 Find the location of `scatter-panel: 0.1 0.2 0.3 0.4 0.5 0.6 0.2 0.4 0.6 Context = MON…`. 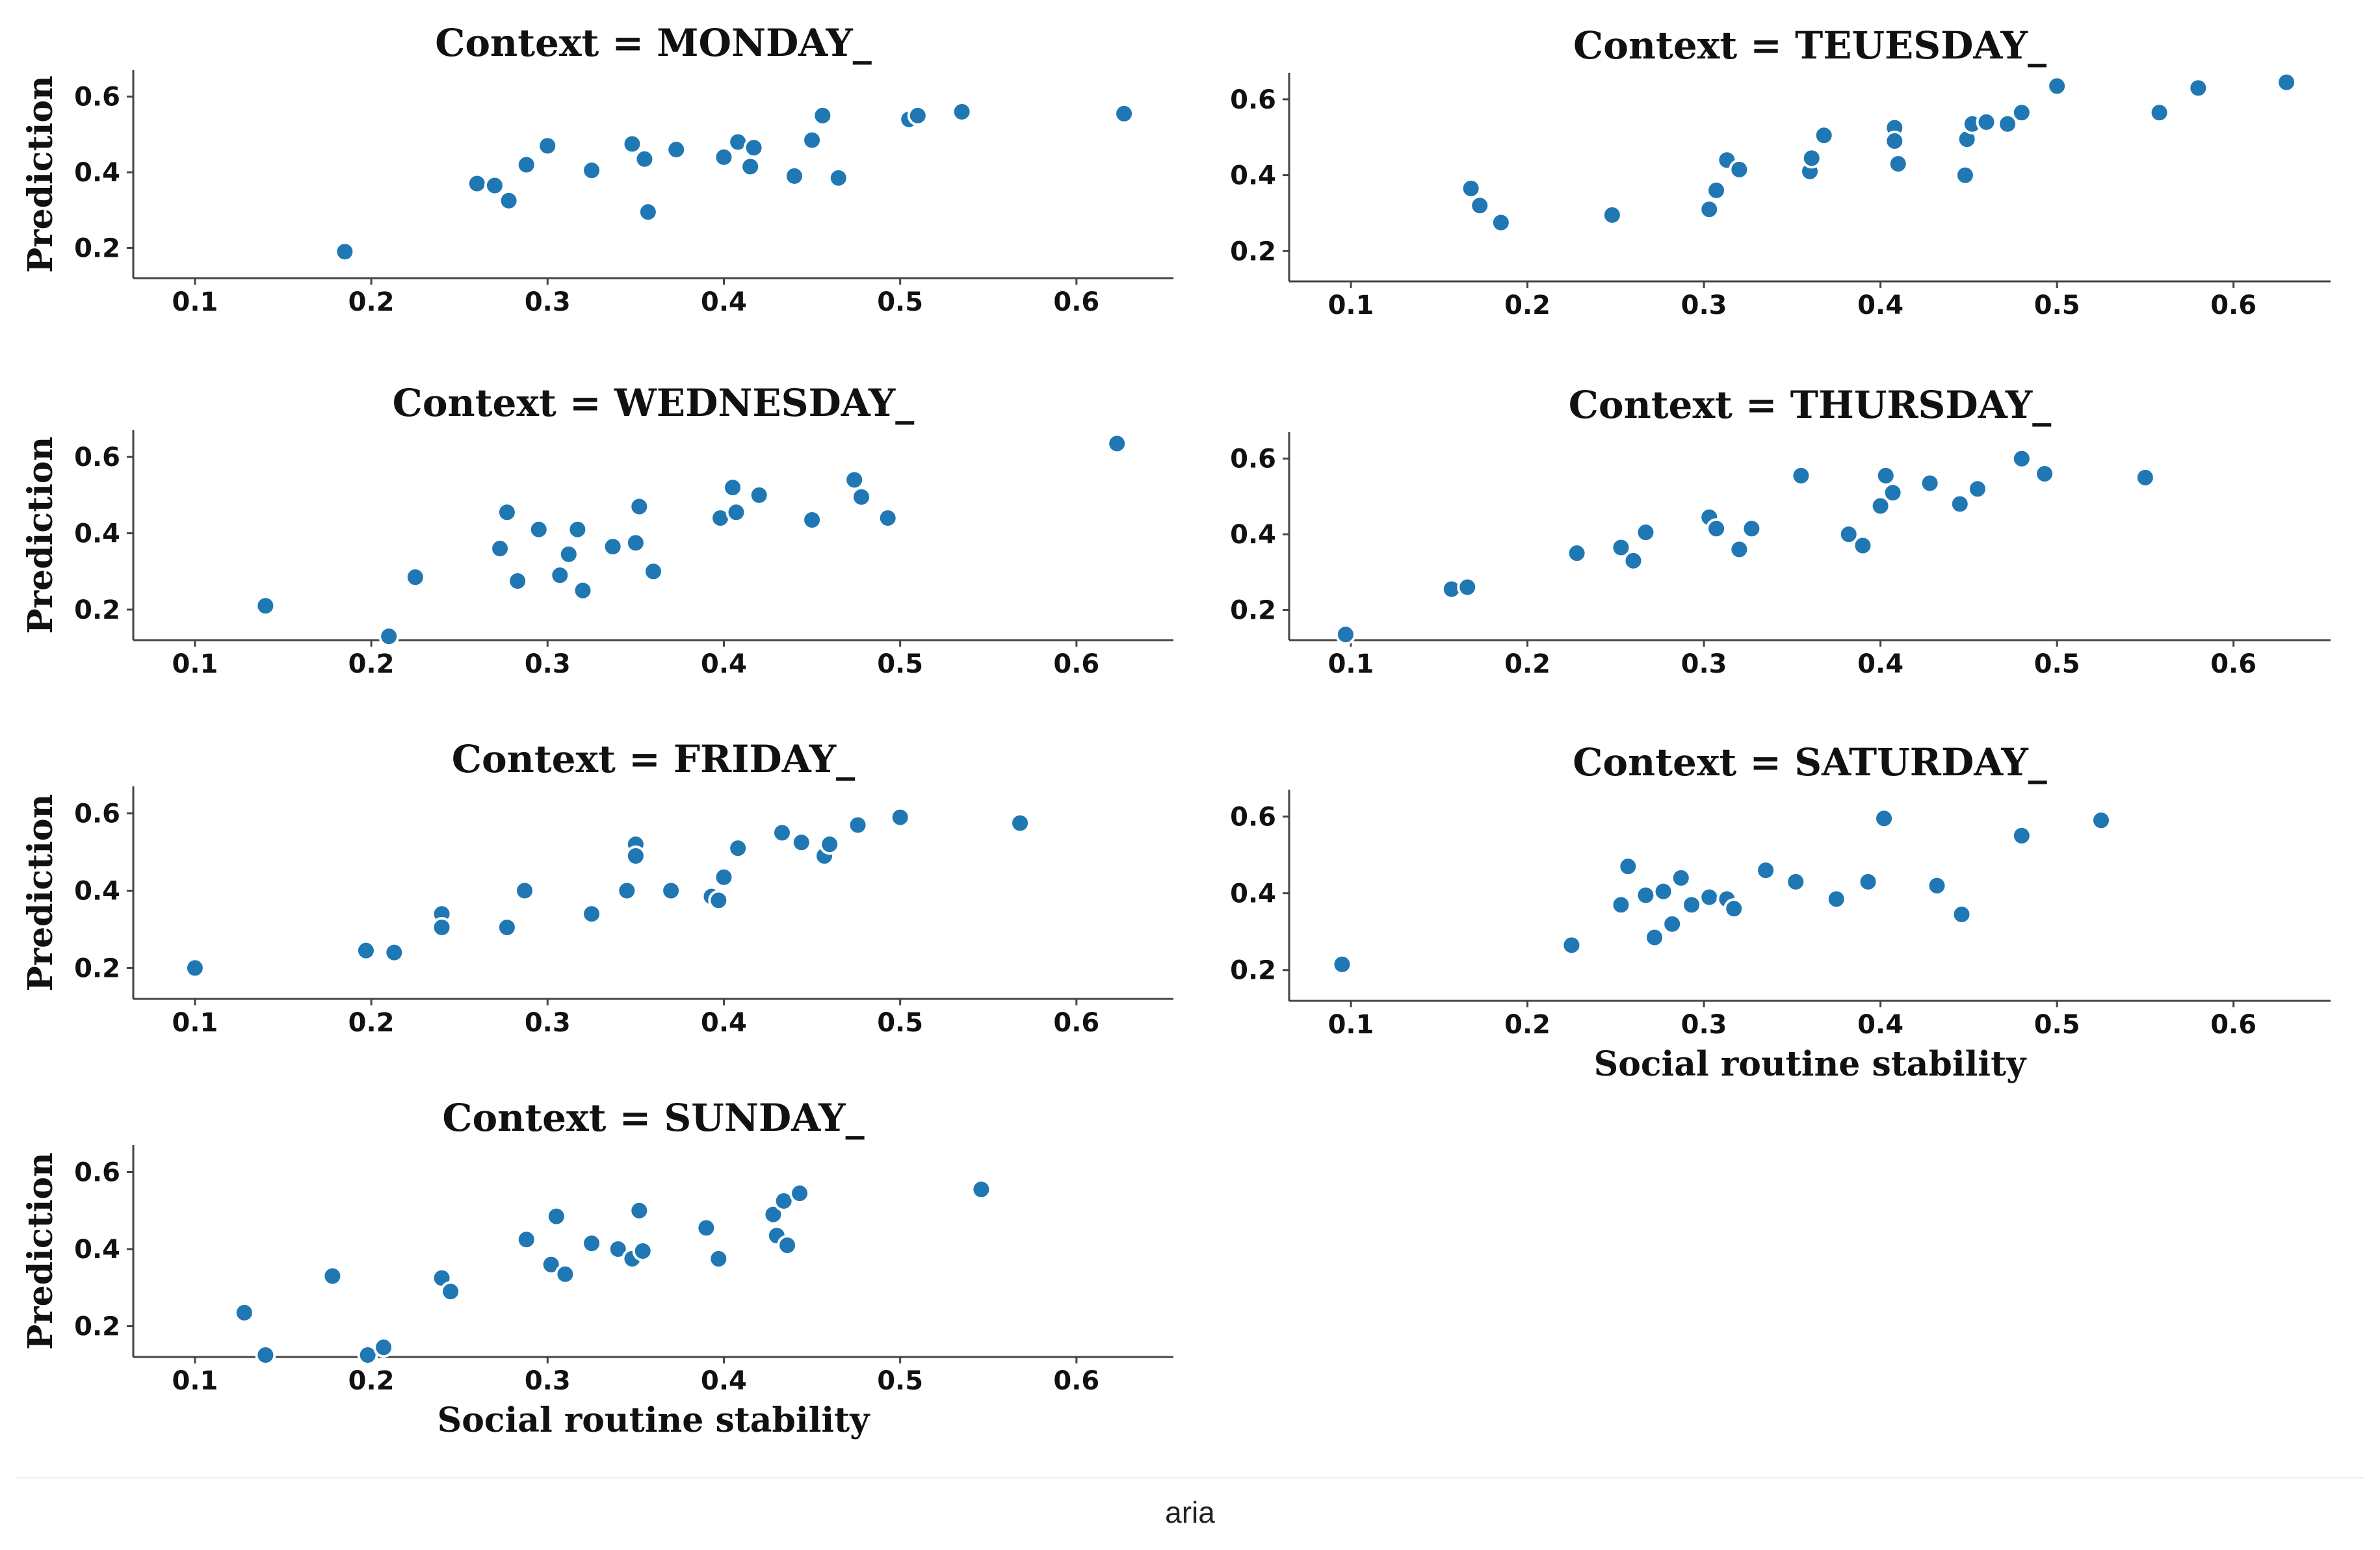

scatter-panel: 0.1 0.2 0.3 0.4 0.5 0.6 0.2 0.4 0.6 Context = MON… is located at coordinates (597, 169).